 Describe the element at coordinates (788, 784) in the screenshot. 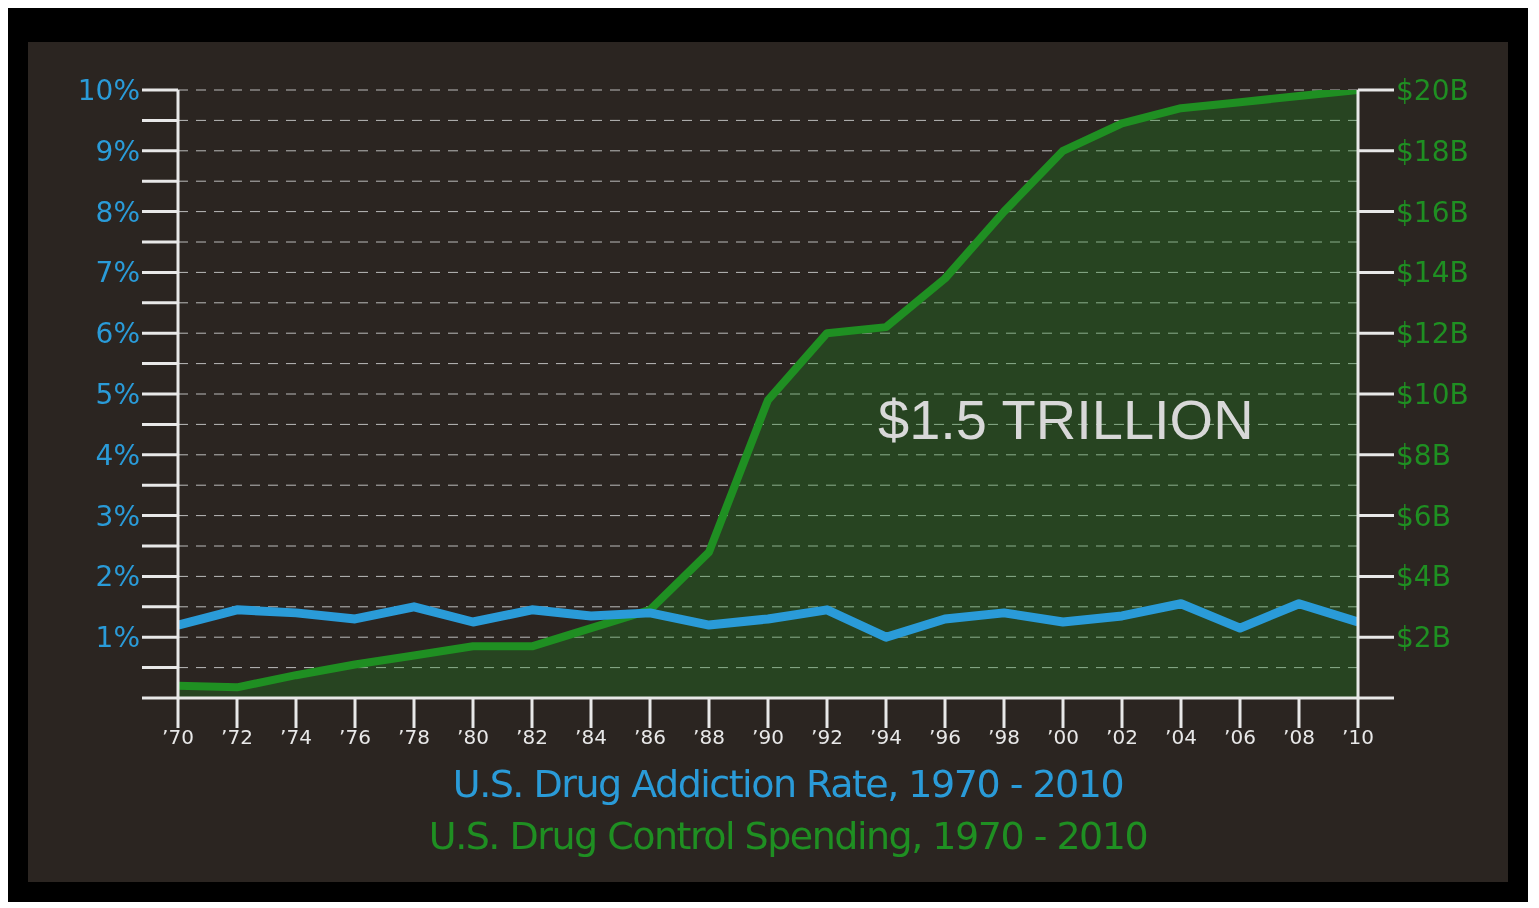

I see `text: U.S. Drug Addiction Rate, 1970 - 2010` at that location.